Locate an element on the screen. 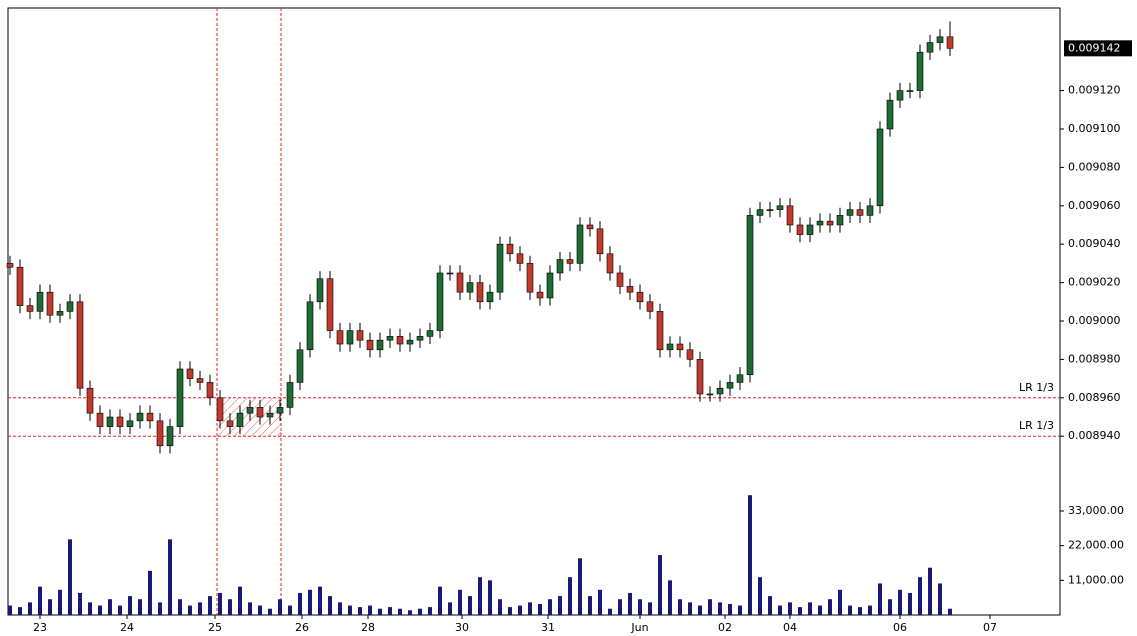  y-tick-label: 0.008940 is located at coordinates (1094, 435).